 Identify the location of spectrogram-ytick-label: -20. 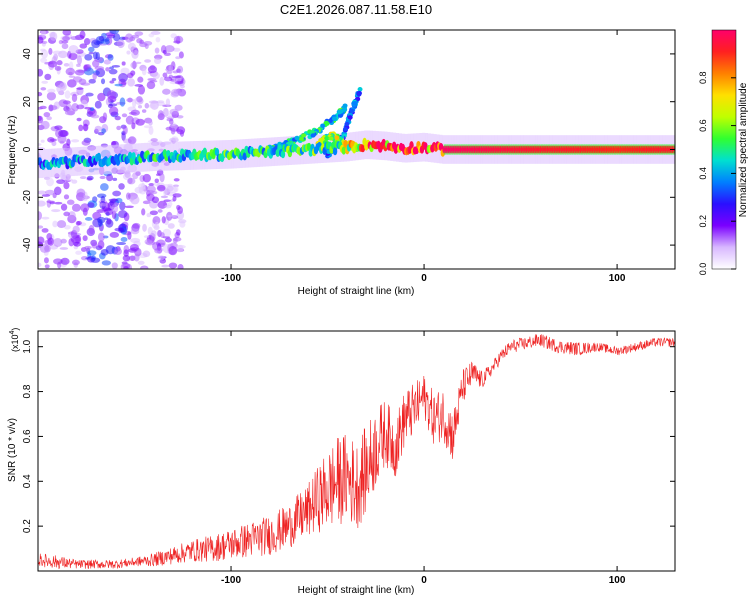
(27, 197).